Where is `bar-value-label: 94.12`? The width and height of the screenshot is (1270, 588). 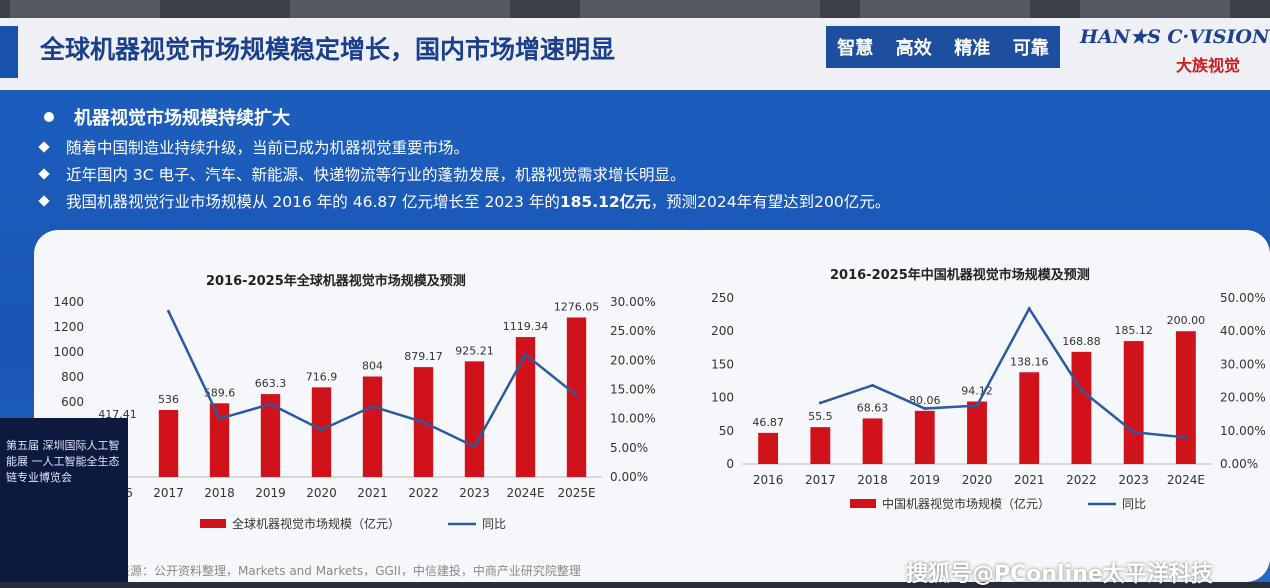 bar-value-label: 94.12 is located at coordinates (977, 391).